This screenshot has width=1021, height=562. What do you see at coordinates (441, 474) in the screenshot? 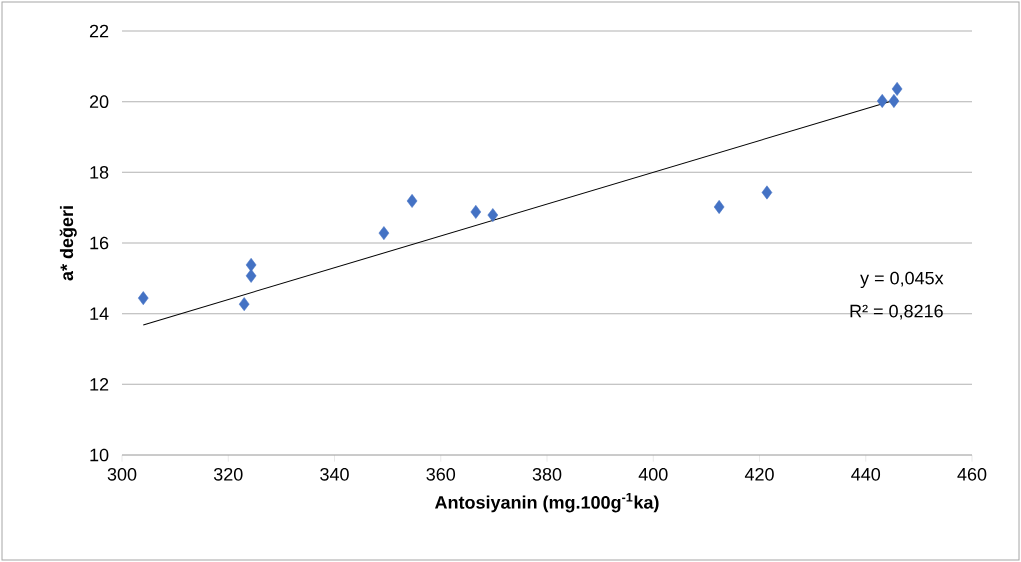
I see `x-tick-label: 360` at bounding box center [441, 474].